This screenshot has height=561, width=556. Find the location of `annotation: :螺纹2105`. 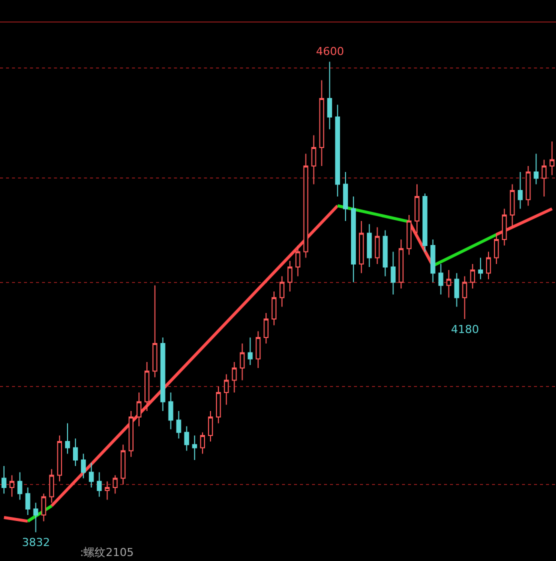

annotation: :螺纹2105 is located at coordinates (107, 552).